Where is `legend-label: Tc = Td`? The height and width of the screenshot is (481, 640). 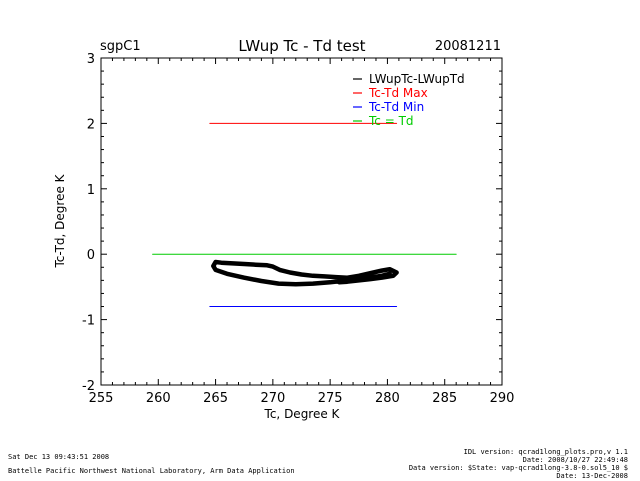 legend-label: Tc = Td is located at coordinates (391, 121).